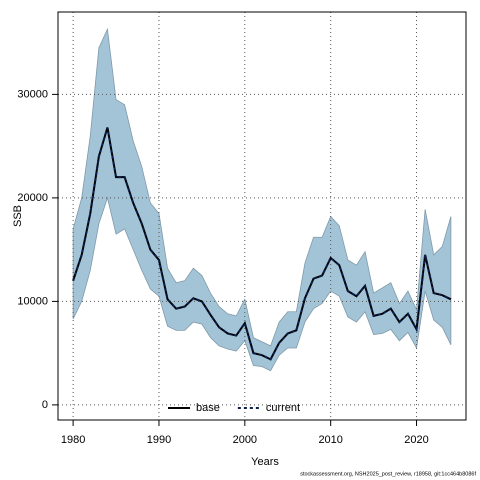 The height and width of the screenshot is (480, 480). I want to click on x-axis-label: Years, so click(265, 462).